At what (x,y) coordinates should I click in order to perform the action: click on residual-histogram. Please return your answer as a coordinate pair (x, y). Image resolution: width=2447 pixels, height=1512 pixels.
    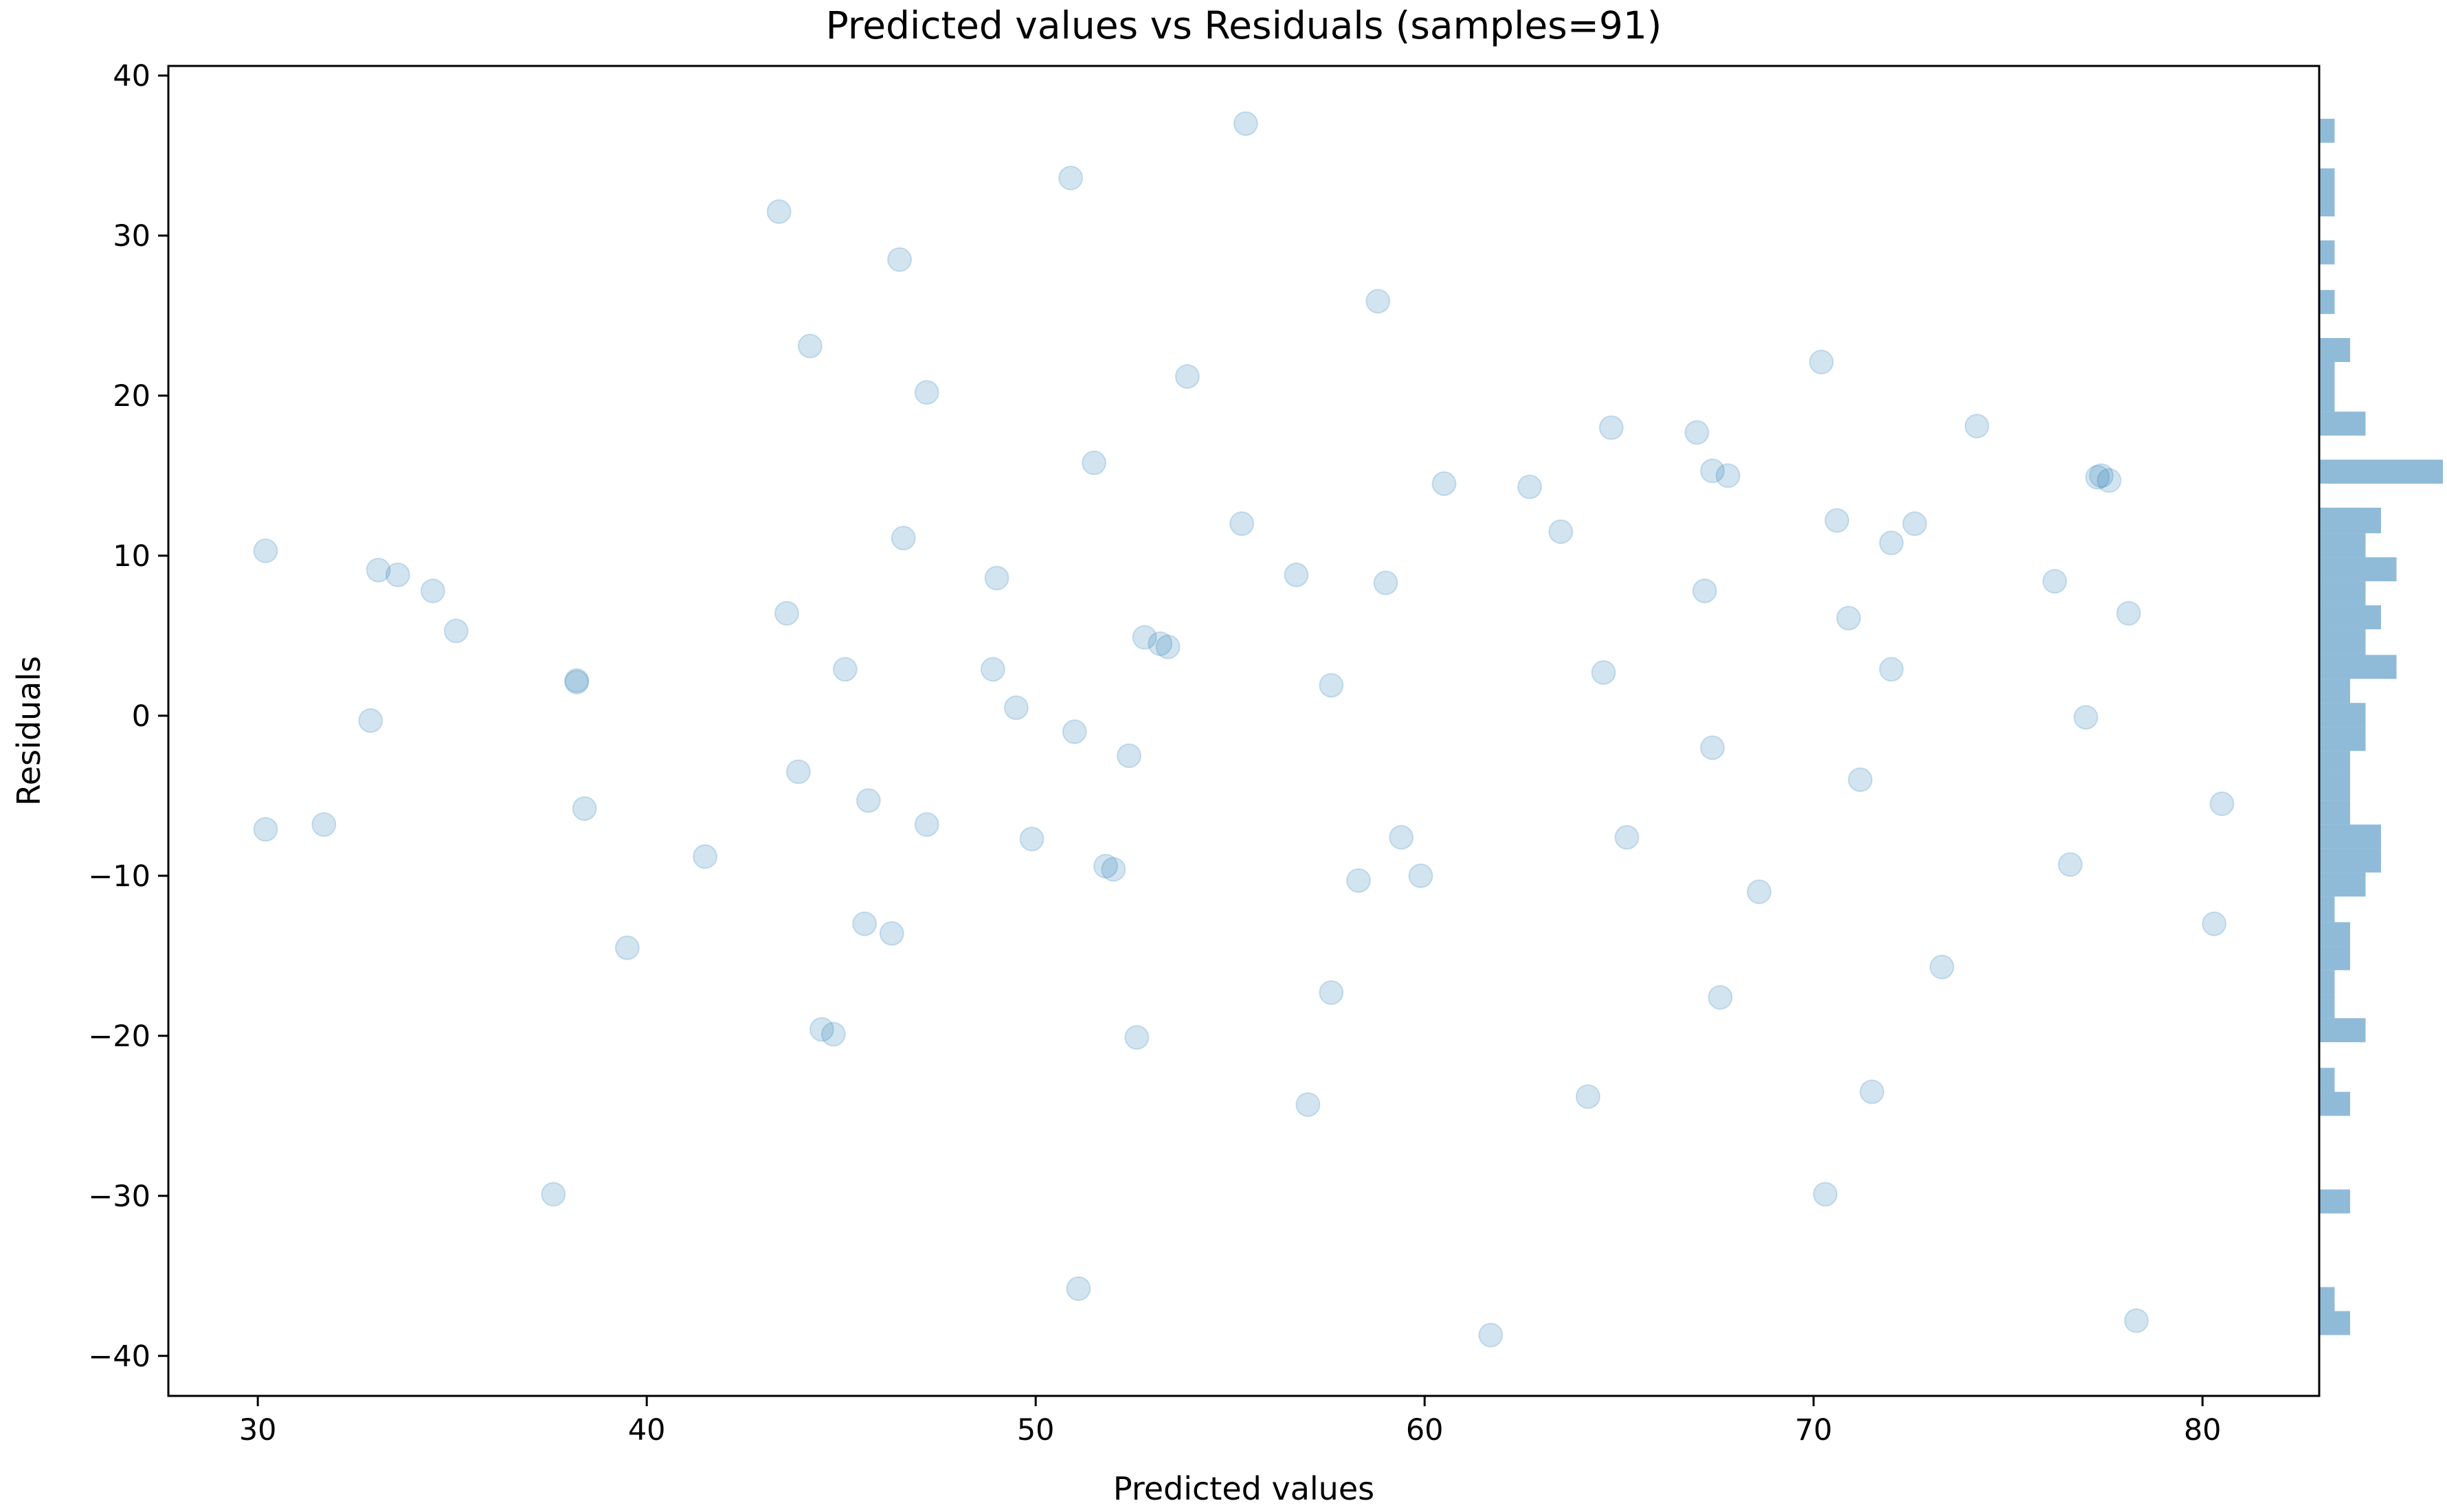
    Looking at the image, I should click on (2381, 727).